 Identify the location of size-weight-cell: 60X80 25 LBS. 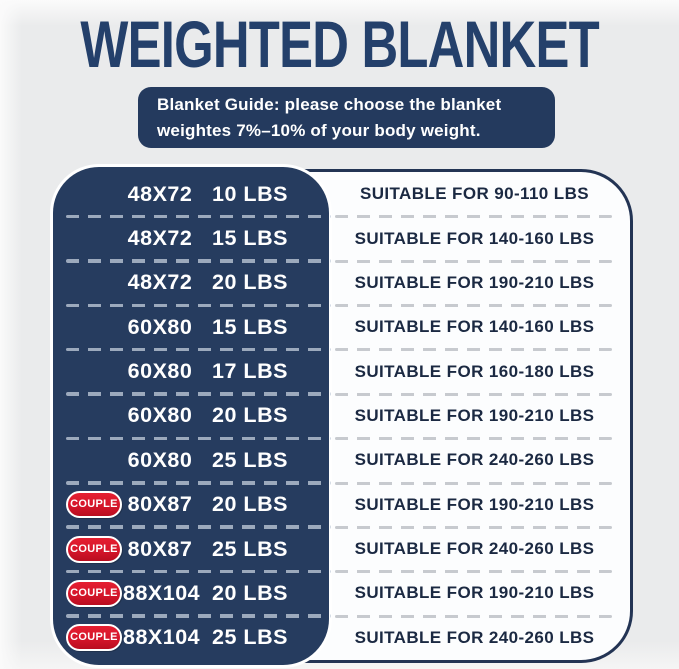
(194, 461).